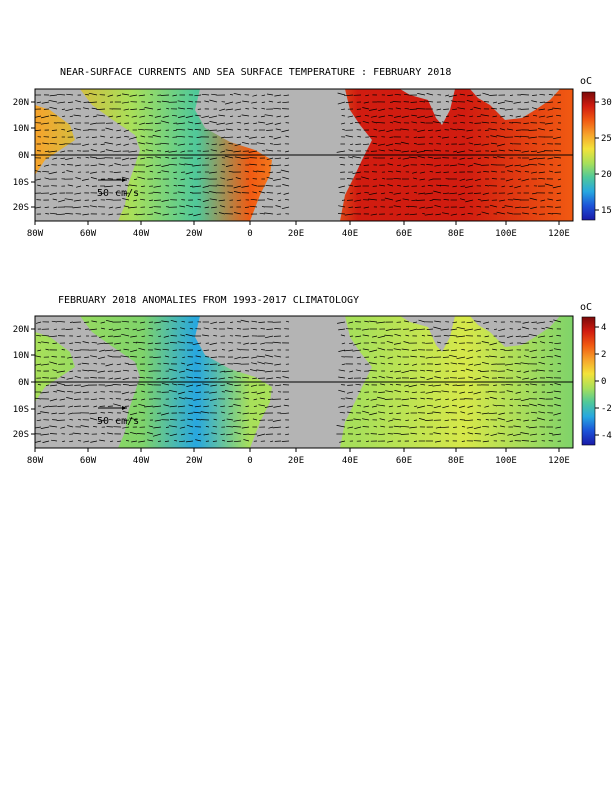 Image resolution: width=612 pixels, height=792 pixels. I want to click on anomaly-colorbar-unit: oC, so click(586, 307).